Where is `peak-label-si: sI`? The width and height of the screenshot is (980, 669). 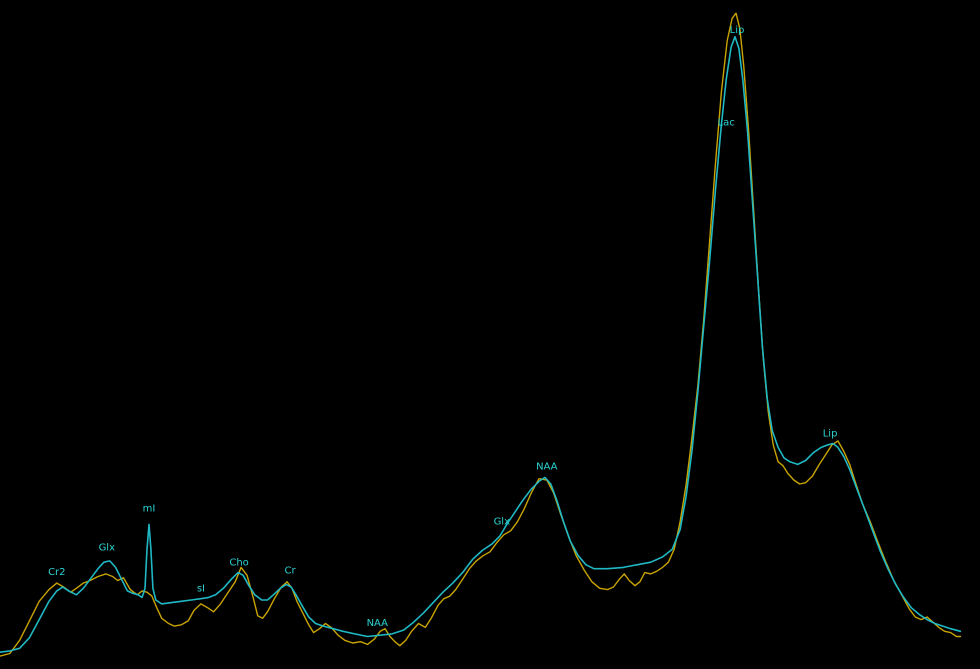
peak-label-si: sI is located at coordinates (201, 589).